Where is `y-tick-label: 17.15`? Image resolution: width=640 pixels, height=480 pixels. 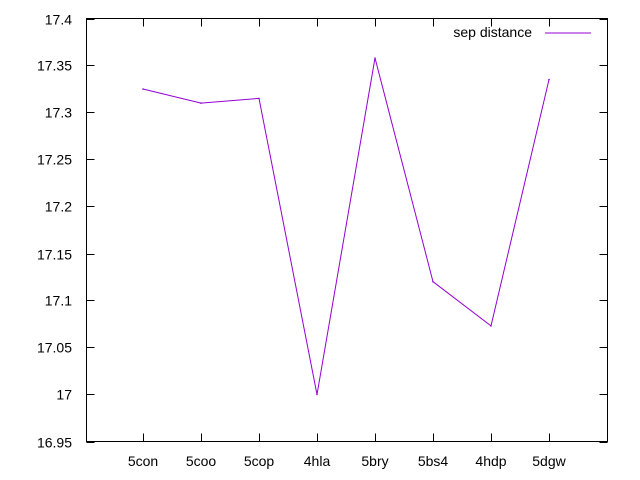 y-tick-label: 17.15 is located at coordinates (54, 255).